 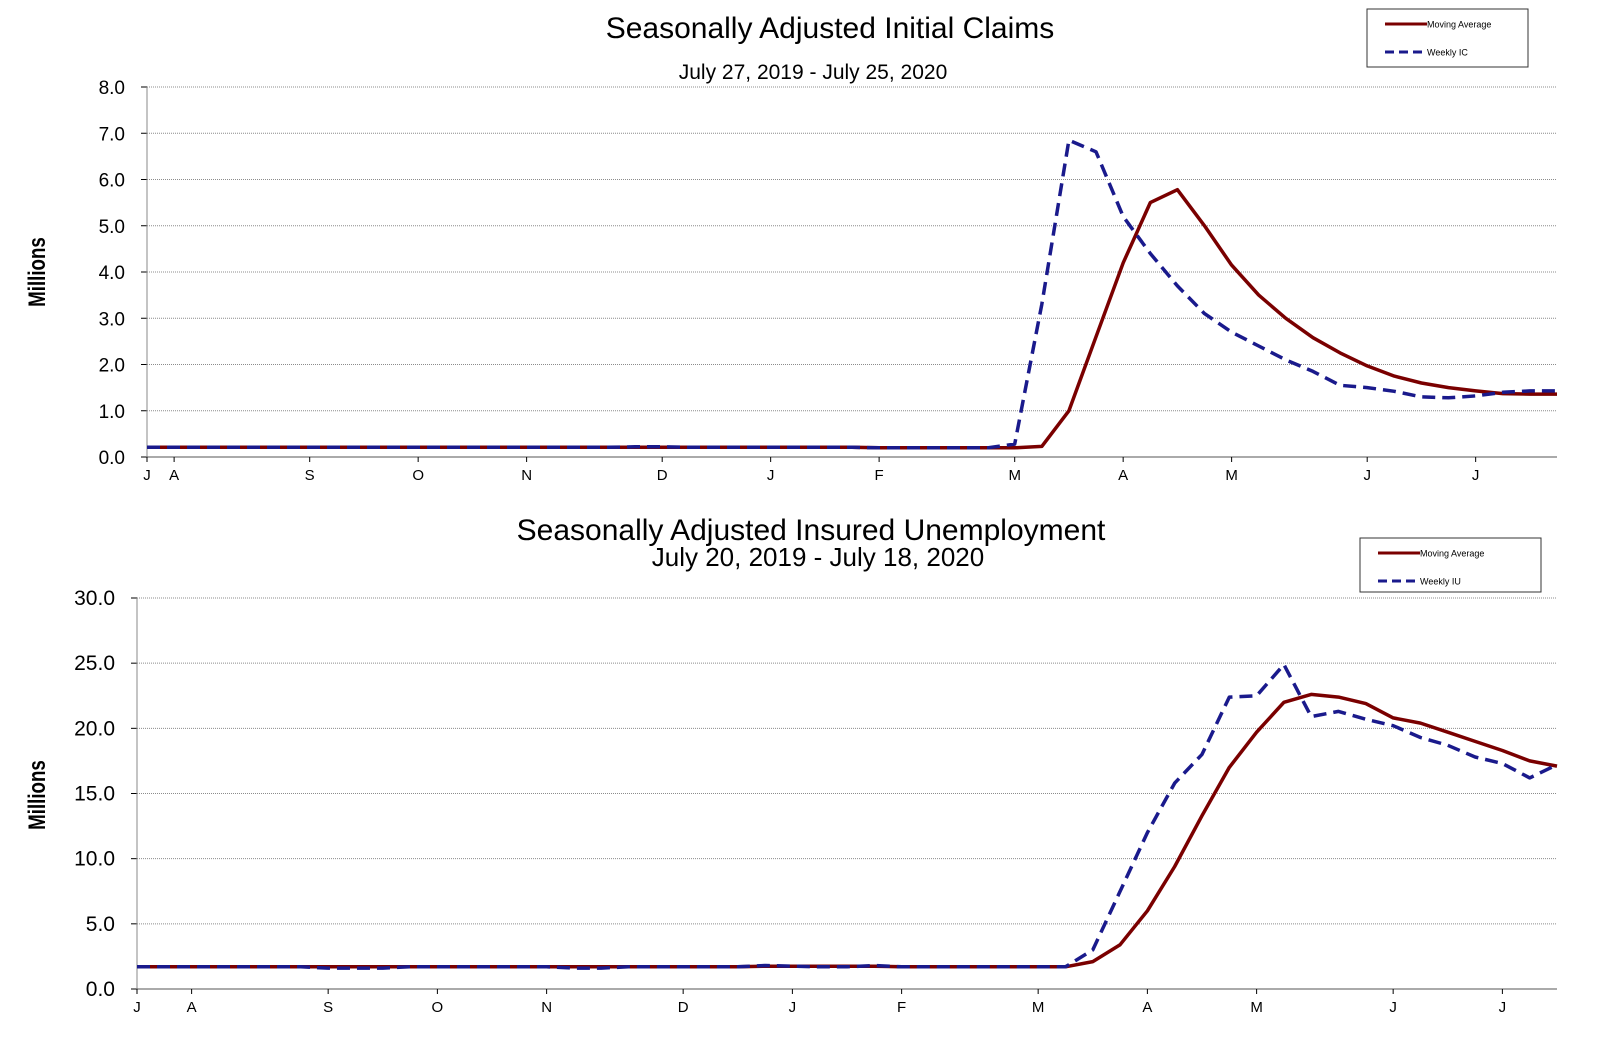 What do you see at coordinates (112, 273) in the screenshot?
I see `y-tick-label: 4.0` at bounding box center [112, 273].